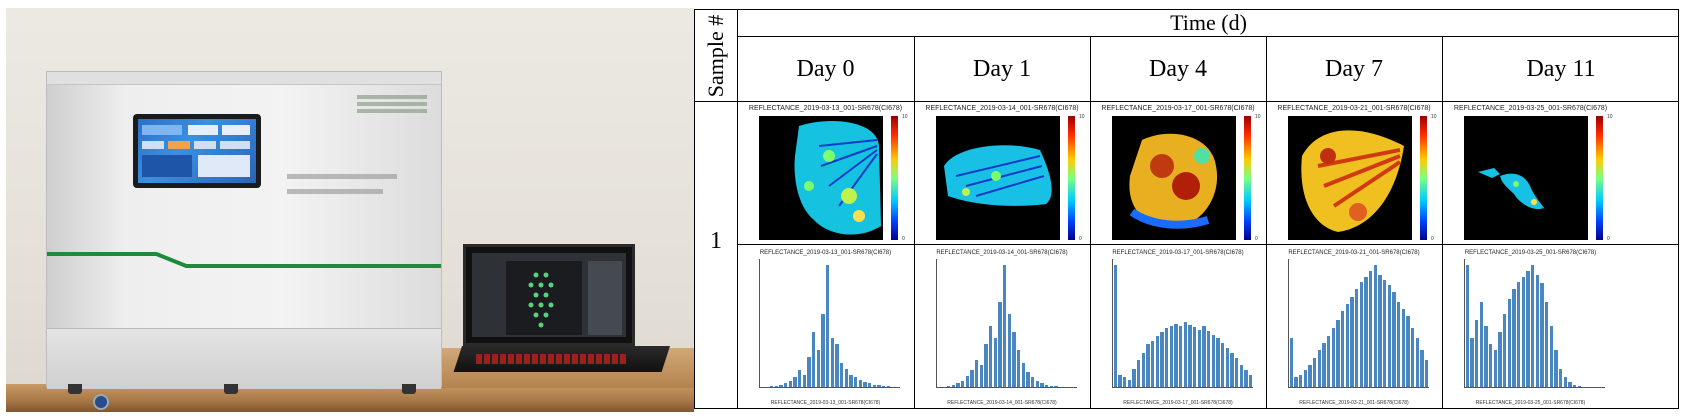 This screenshot has height=419, width=1685. What do you see at coordinates (1561, 69) in the screenshot?
I see `day-header: Day 11` at bounding box center [1561, 69].